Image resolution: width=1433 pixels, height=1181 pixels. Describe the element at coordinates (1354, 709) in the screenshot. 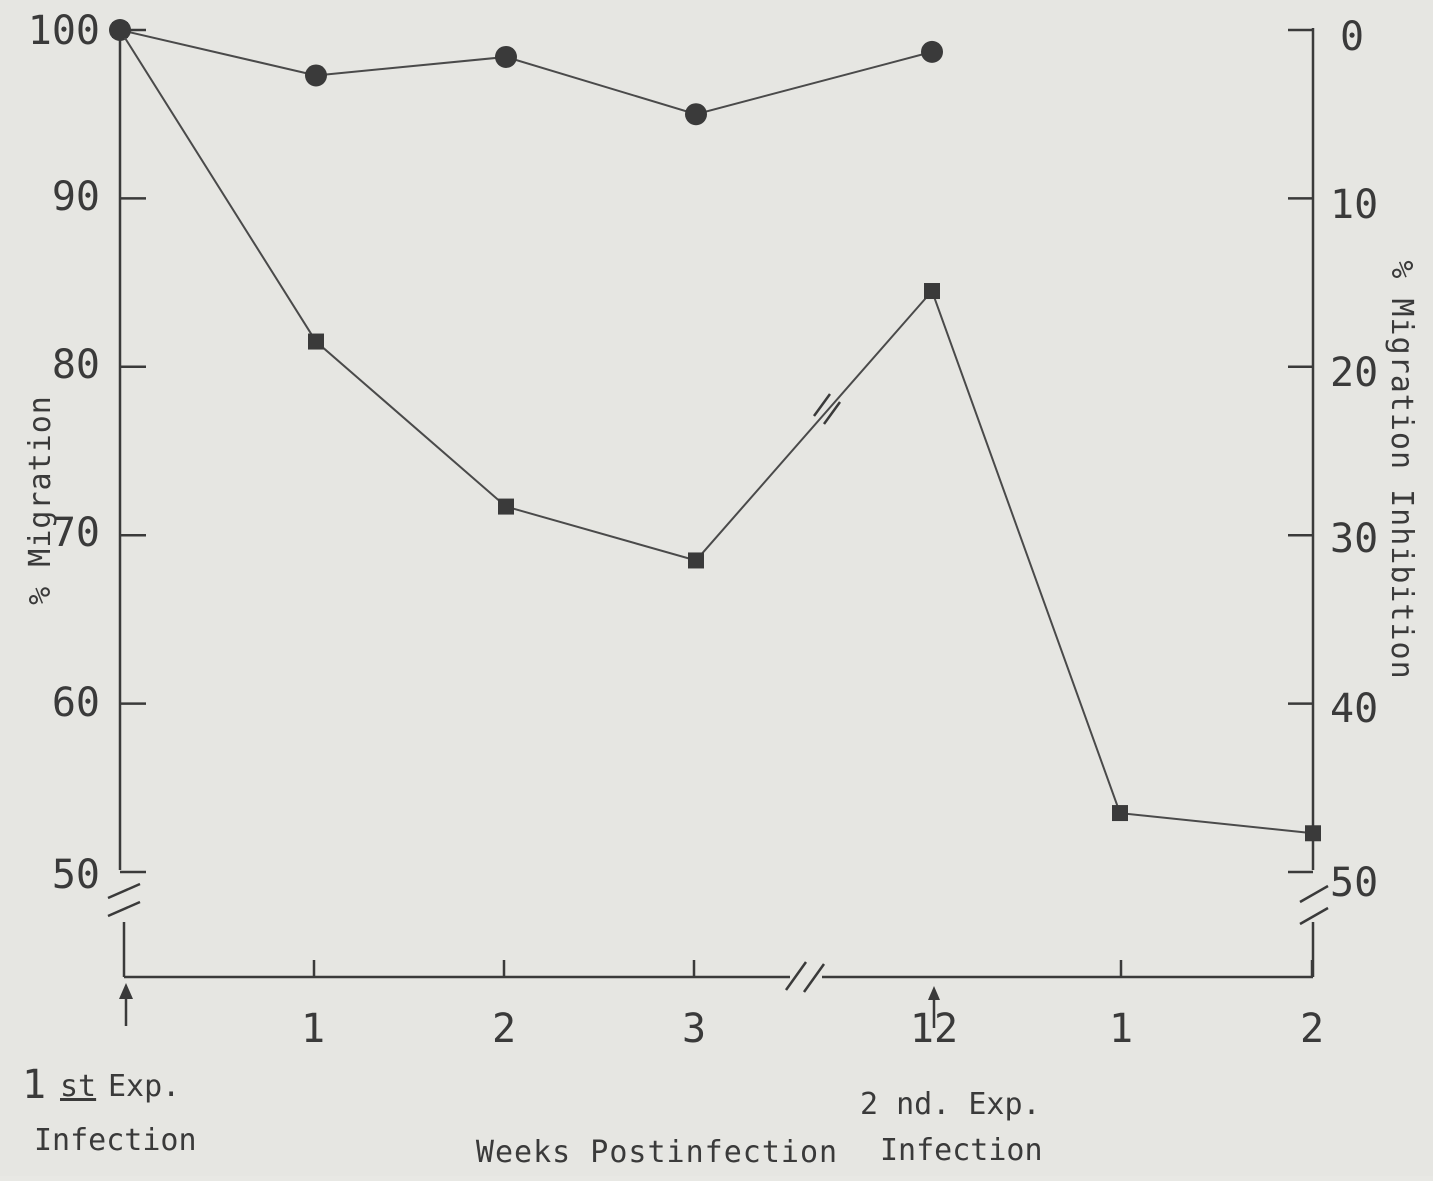

I see `y-right-tick-label: 40` at that location.